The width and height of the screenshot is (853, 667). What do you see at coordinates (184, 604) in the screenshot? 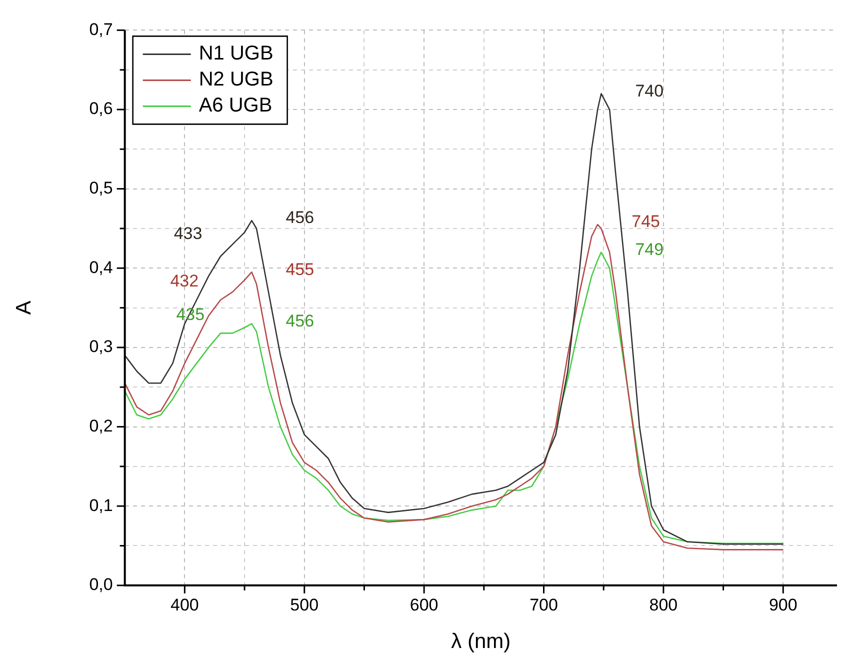
I see `x-tick-label: 400` at bounding box center [184, 604].